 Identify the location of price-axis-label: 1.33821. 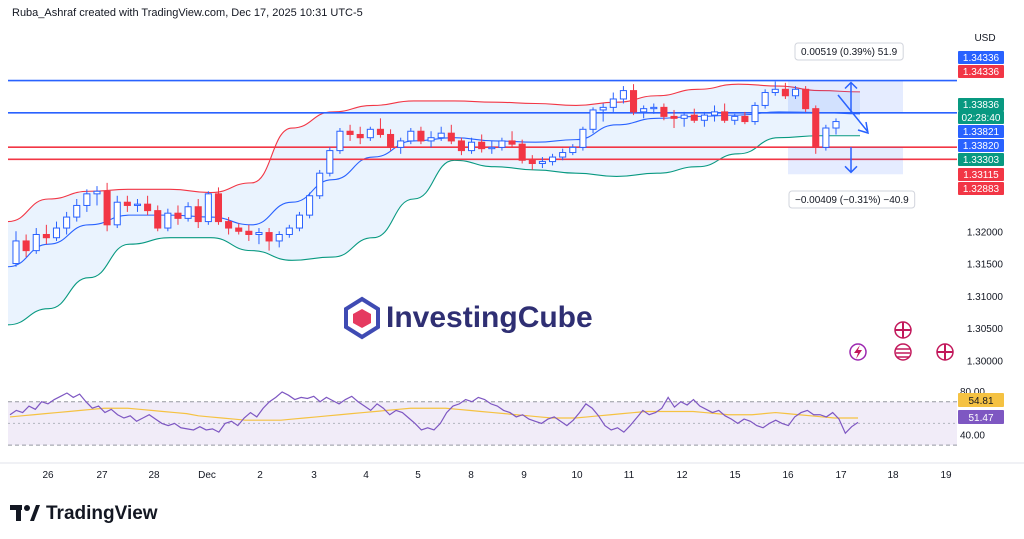
(981, 131).